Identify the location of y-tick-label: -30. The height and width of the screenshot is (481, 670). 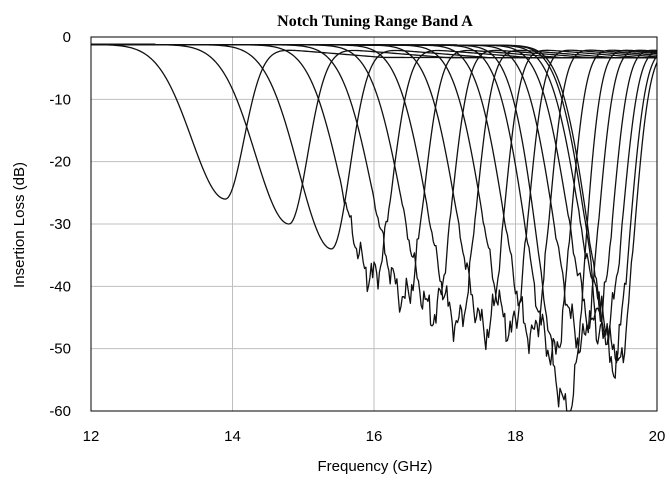
(60, 224).